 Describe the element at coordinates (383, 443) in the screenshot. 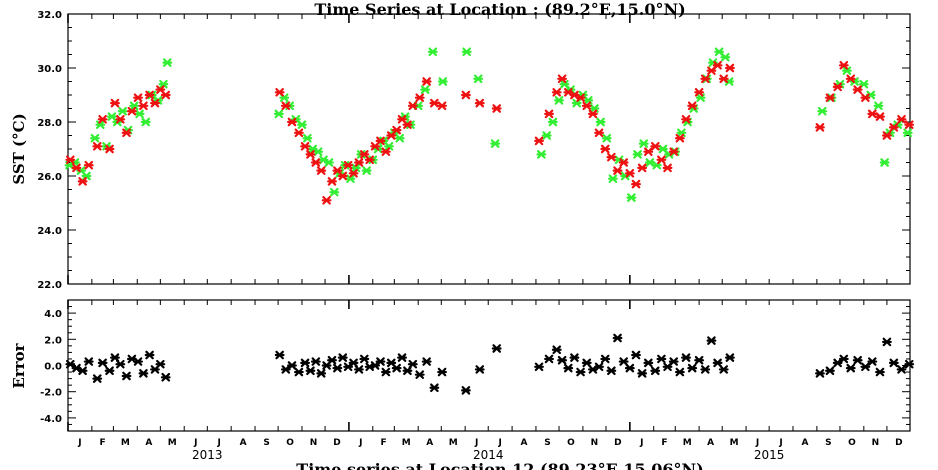

I see `month-label: F` at that location.